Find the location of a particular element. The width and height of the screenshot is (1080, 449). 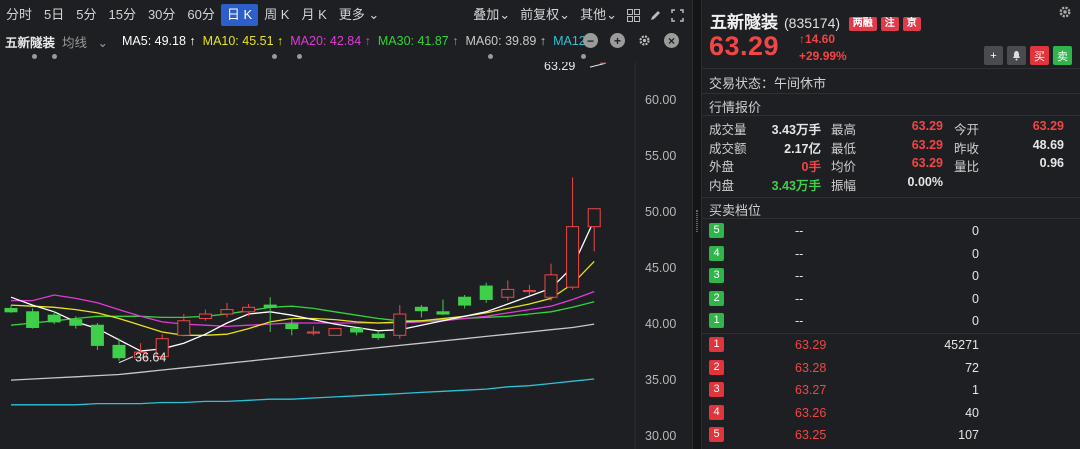

tab-monthly-k: 月 K is located at coordinates (314, 14).